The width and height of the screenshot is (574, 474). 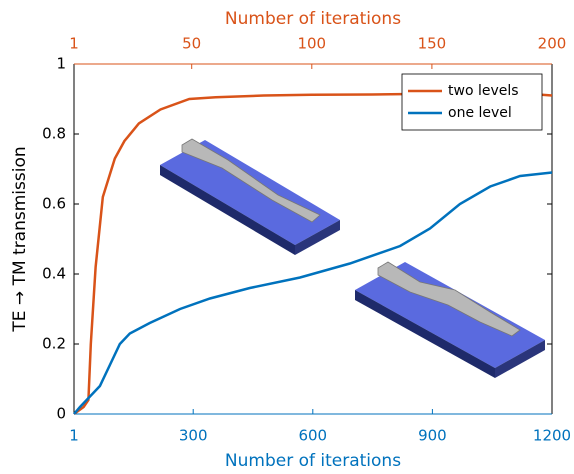 What do you see at coordinates (191, 44) in the screenshot?
I see `x2-tick-label: 50` at bounding box center [191, 44].